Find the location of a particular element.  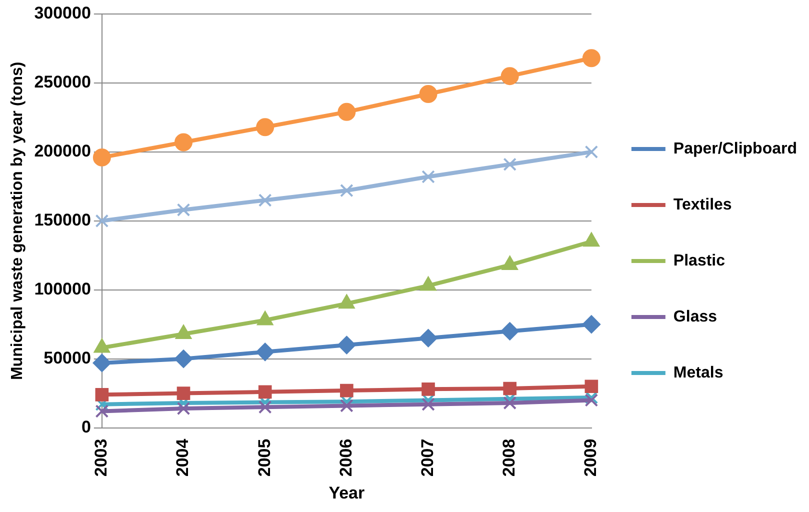

y-tick-label: 300000 is located at coordinates (62, 13).